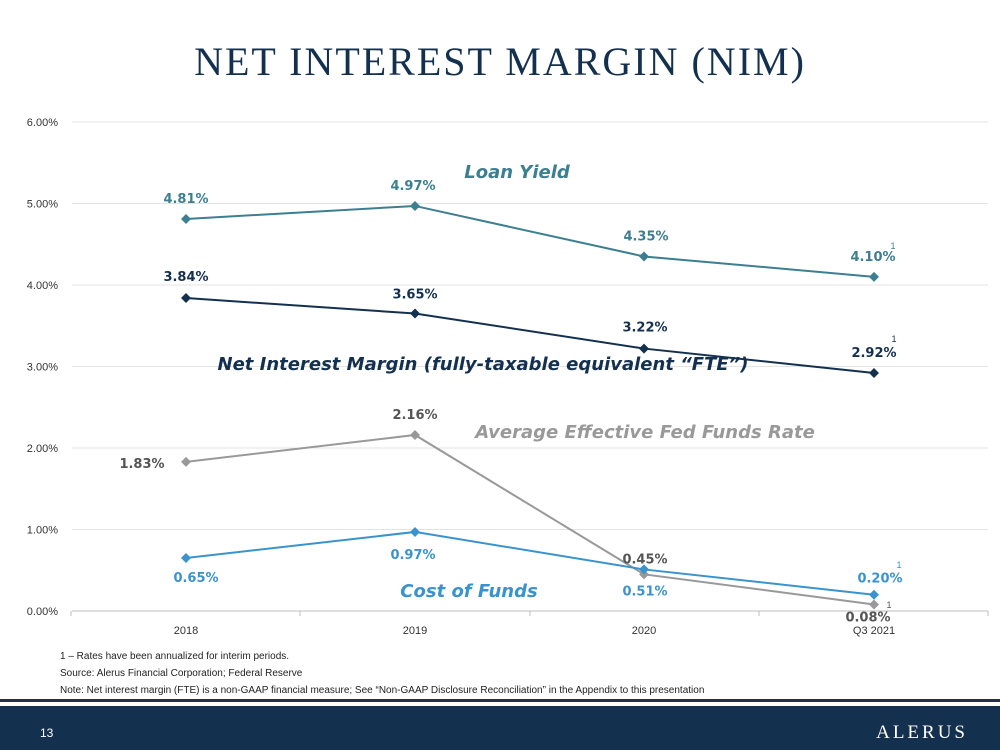 The height and width of the screenshot is (750, 1000). Describe the element at coordinates (879, 579) in the screenshot. I see `data-label: 0.20%` at that location.